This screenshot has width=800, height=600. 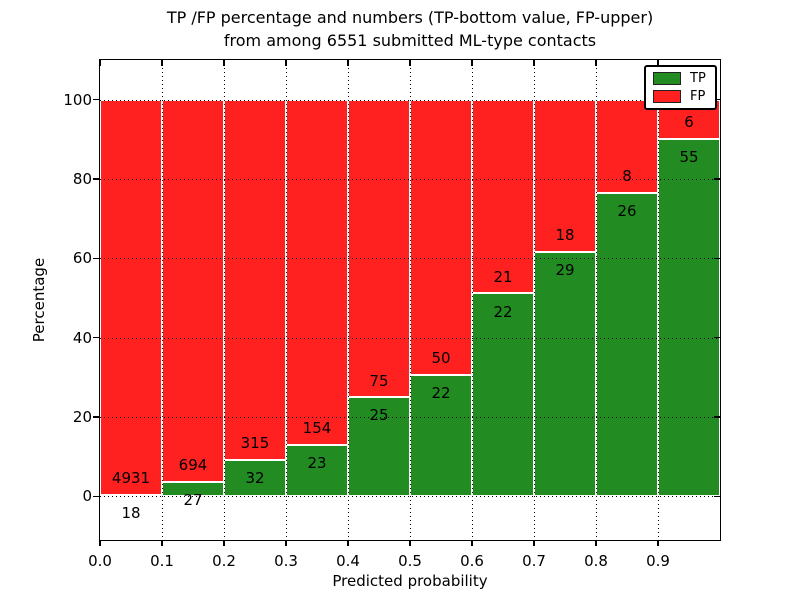 What do you see at coordinates (667, 96) in the screenshot?
I see `fp-legend-swatch-icon` at bounding box center [667, 96].